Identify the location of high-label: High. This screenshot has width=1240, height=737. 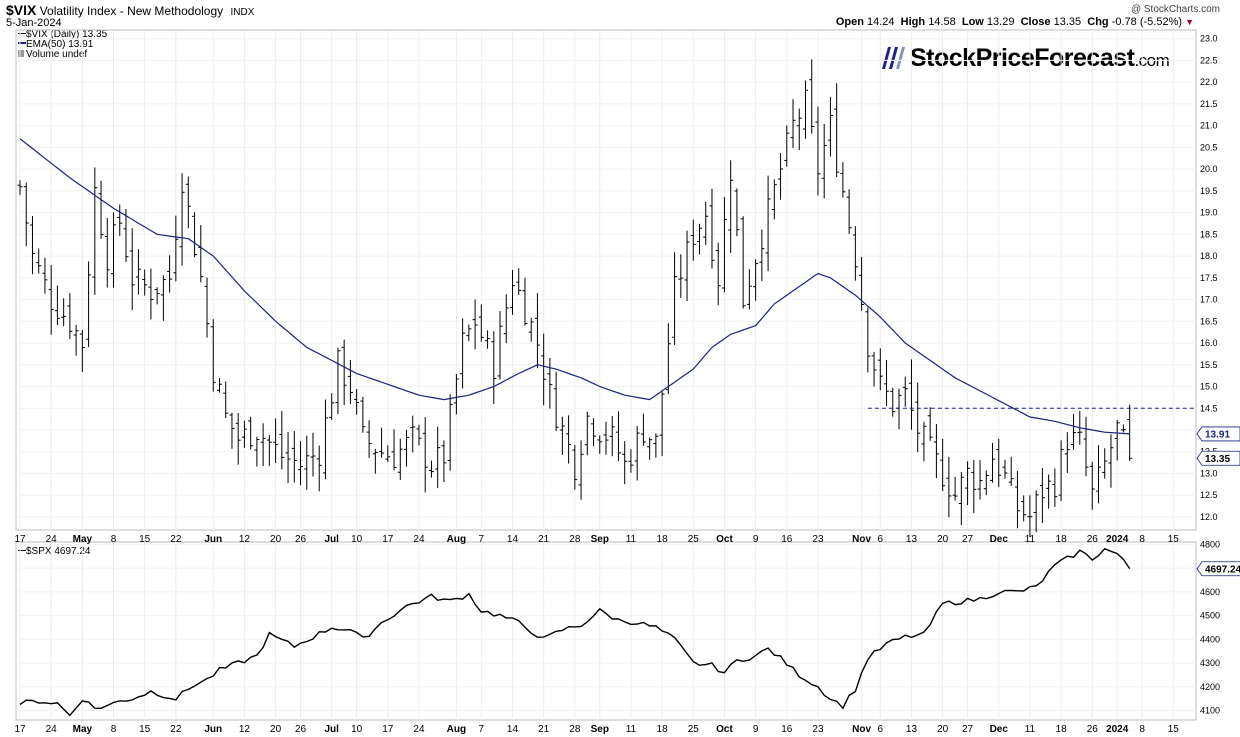
(913, 22).